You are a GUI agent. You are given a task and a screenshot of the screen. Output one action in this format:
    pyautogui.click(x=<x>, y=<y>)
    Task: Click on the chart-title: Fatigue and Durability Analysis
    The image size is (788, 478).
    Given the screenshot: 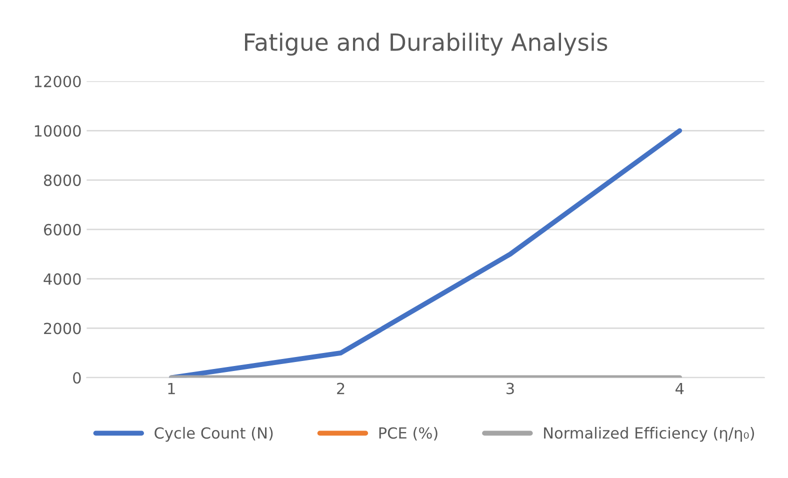 What is the action you would take?
    pyautogui.click(x=426, y=44)
    